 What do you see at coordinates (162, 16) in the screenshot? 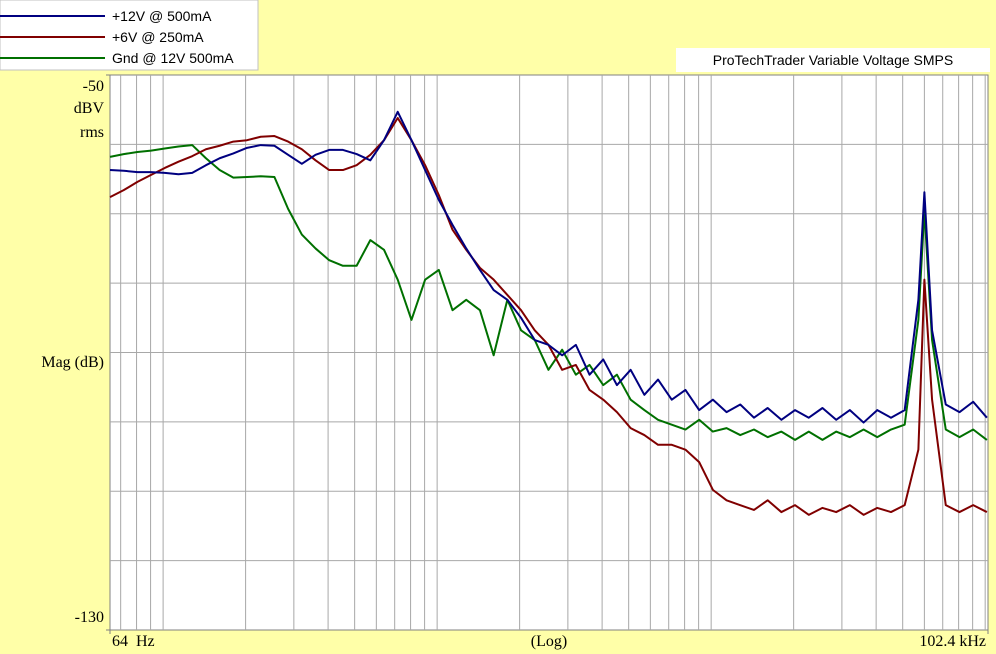
I see `legend-label: +12V @ 500mA` at bounding box center [162, 16].